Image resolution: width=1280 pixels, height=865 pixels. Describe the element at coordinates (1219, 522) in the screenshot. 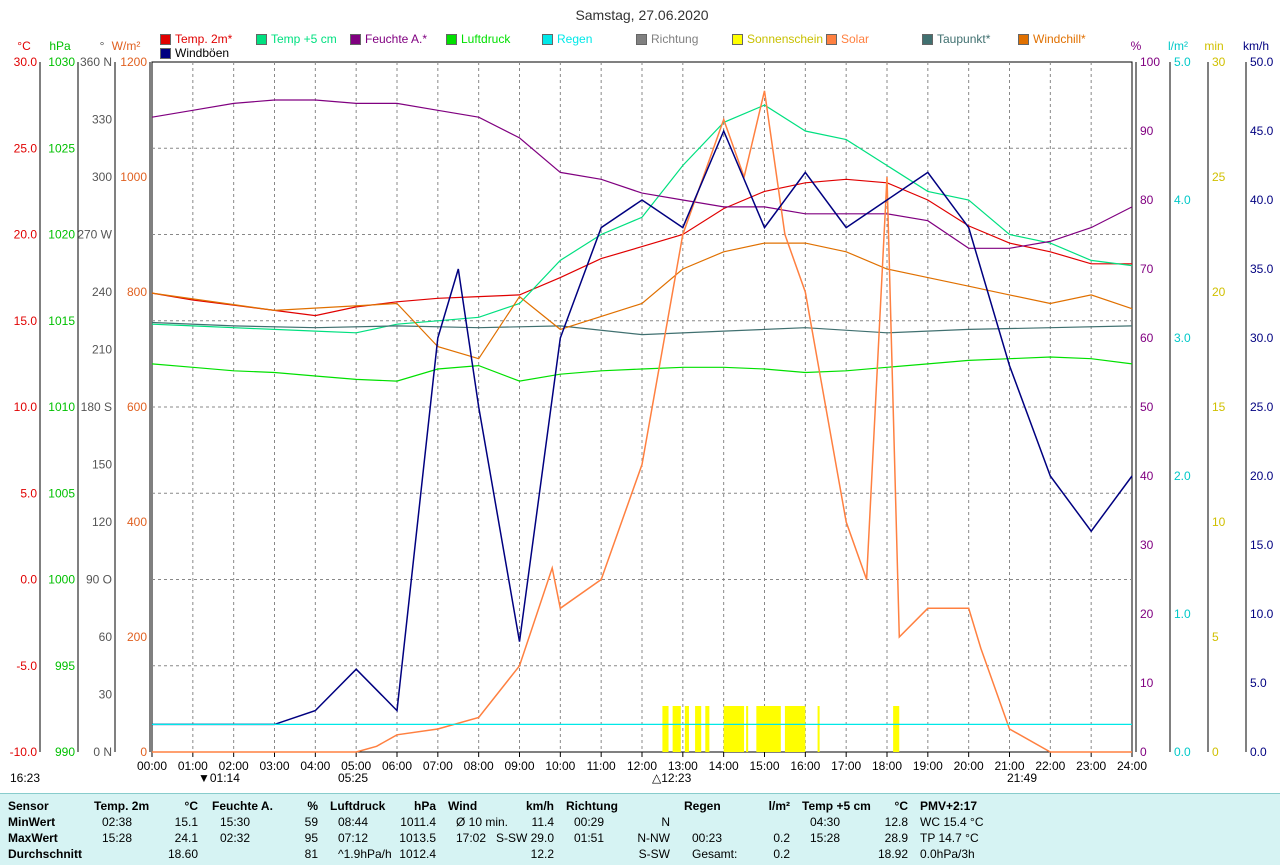

I see `axis-tick-label: 10` at that location.